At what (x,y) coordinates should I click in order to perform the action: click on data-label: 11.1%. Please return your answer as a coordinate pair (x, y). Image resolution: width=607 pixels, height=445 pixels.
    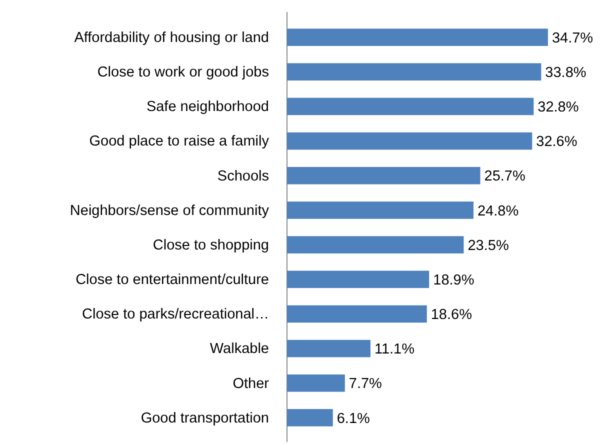
    Looking at the image, I should click on (394, 350).